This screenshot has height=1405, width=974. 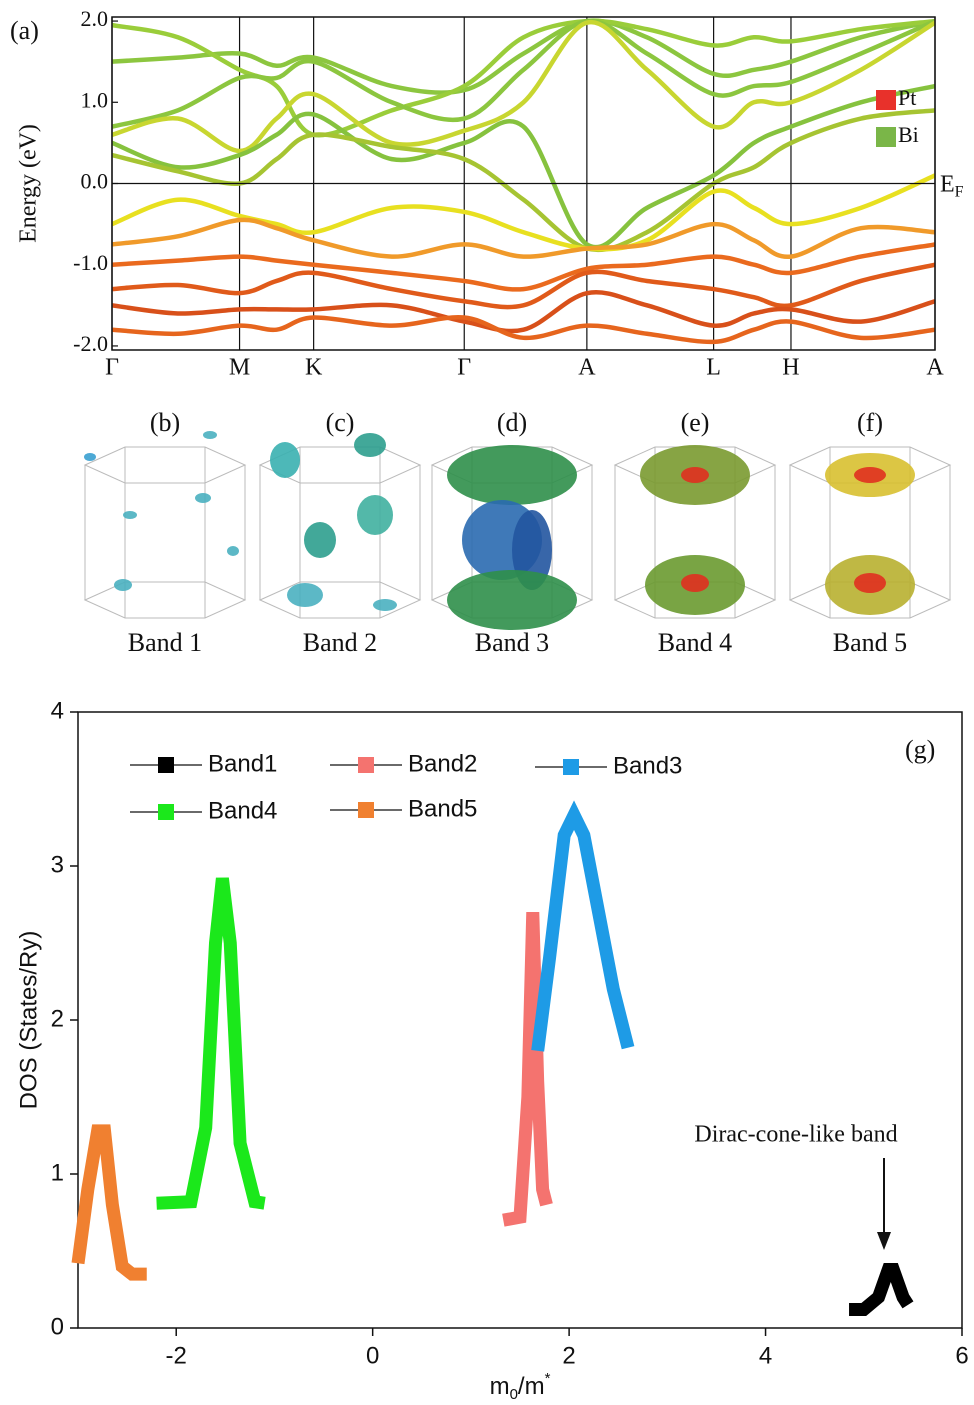 I want to click on legend-label: Bi, so click(x=908, y=134).